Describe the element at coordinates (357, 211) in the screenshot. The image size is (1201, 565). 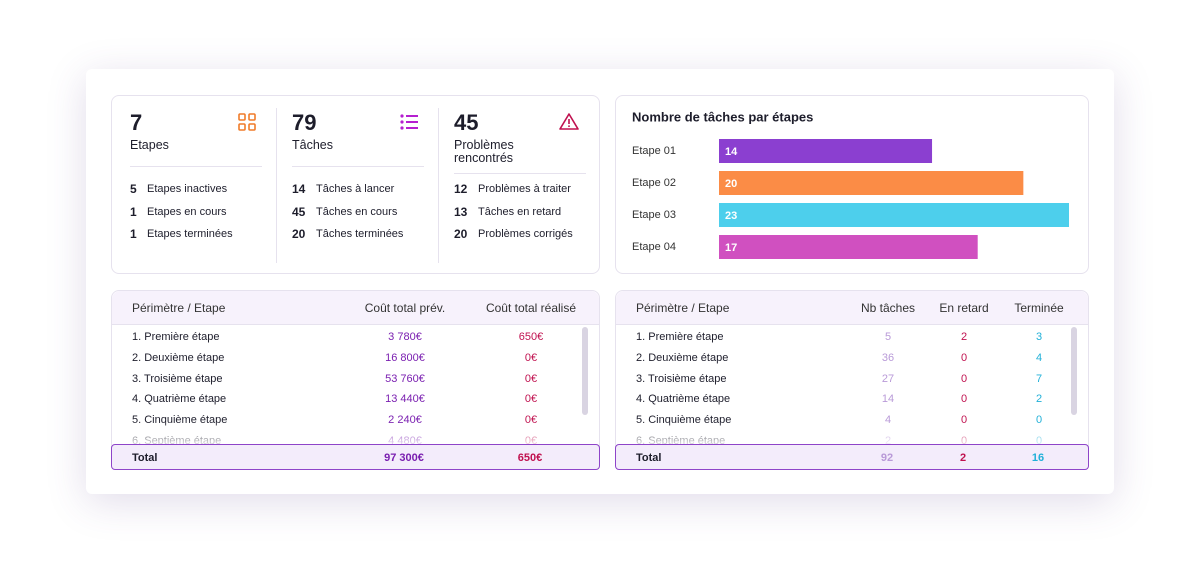
I see `item-label: Tâches en cours` at that location.